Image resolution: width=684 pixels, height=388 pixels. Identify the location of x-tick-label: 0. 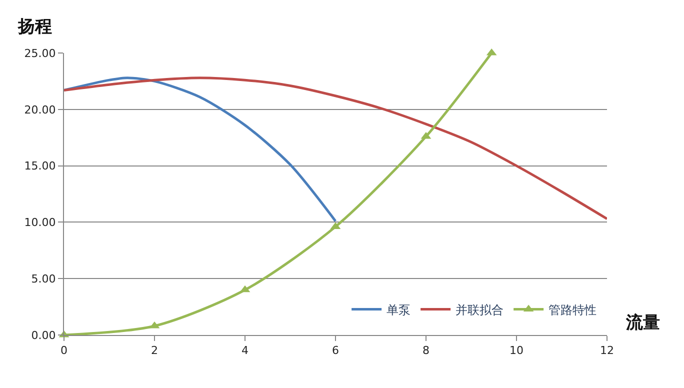
(64, 351).